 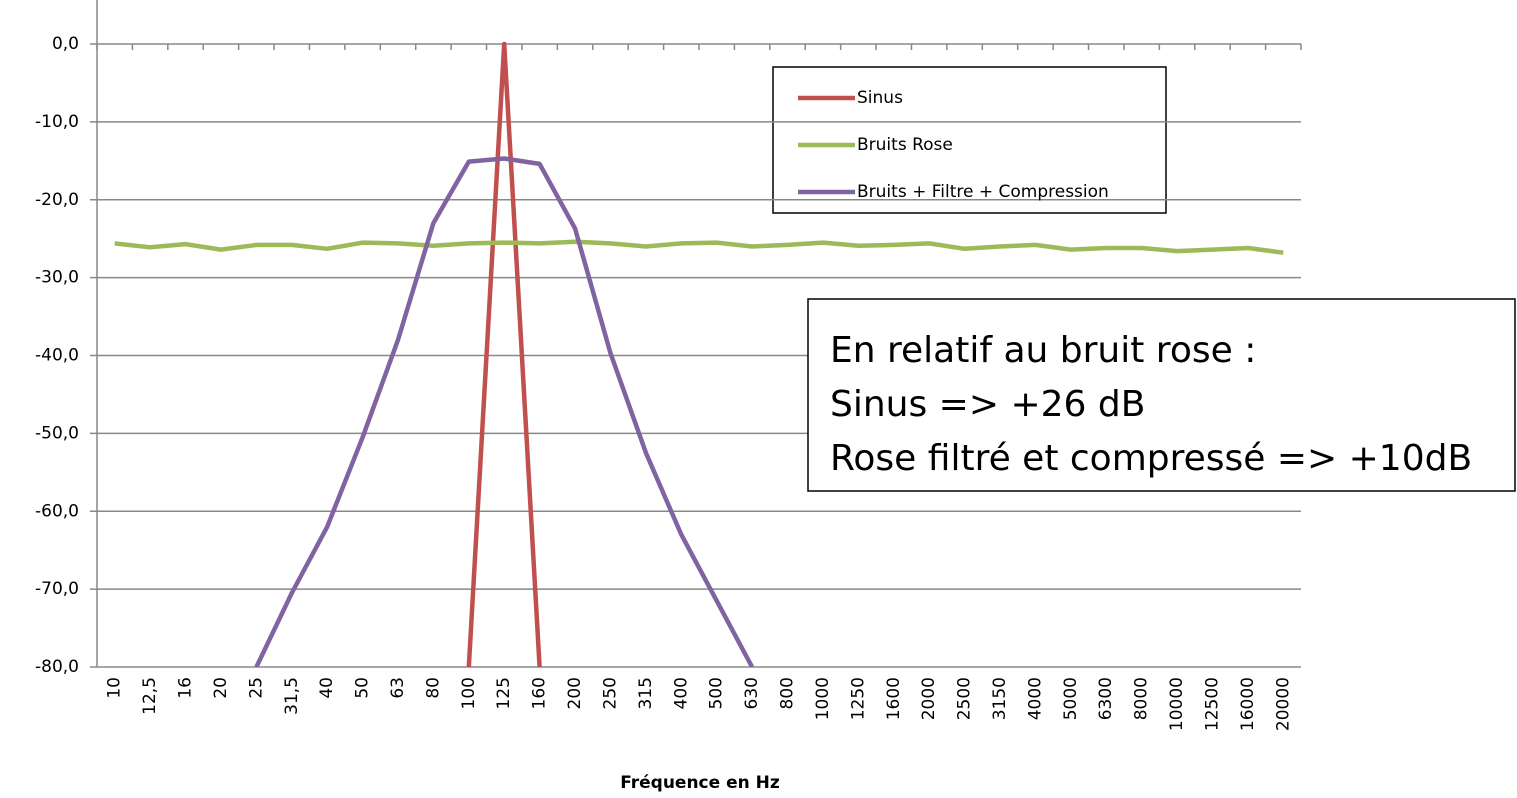 I want to click on annotation-box, so click(x=1161, y=395).